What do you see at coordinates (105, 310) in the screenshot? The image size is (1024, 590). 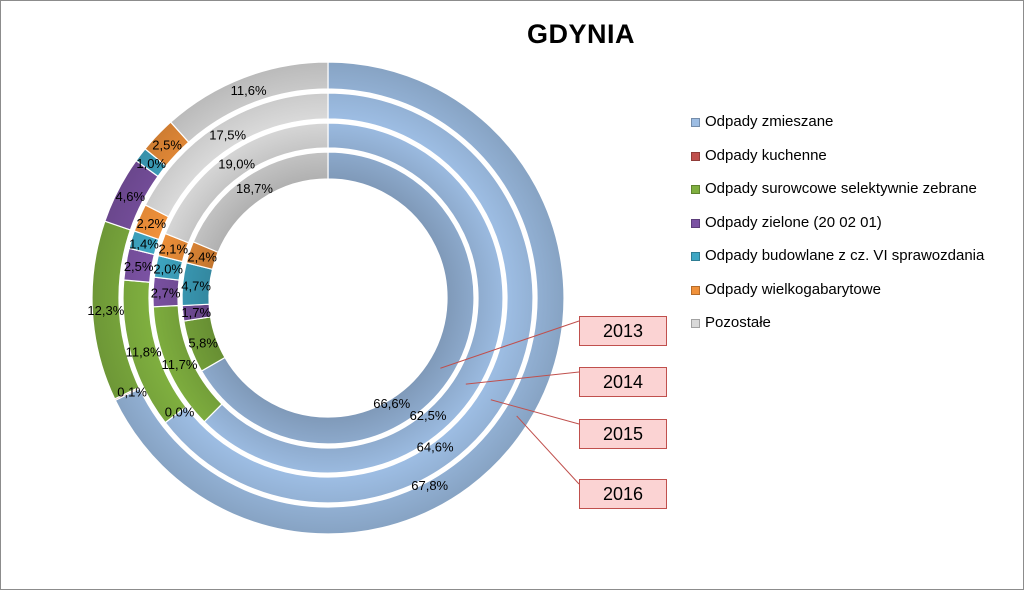 I see `data-label-2016-odpady-surowcowe-selektywnie-zebrane: 12,3%` at bounding box center [105, 310].